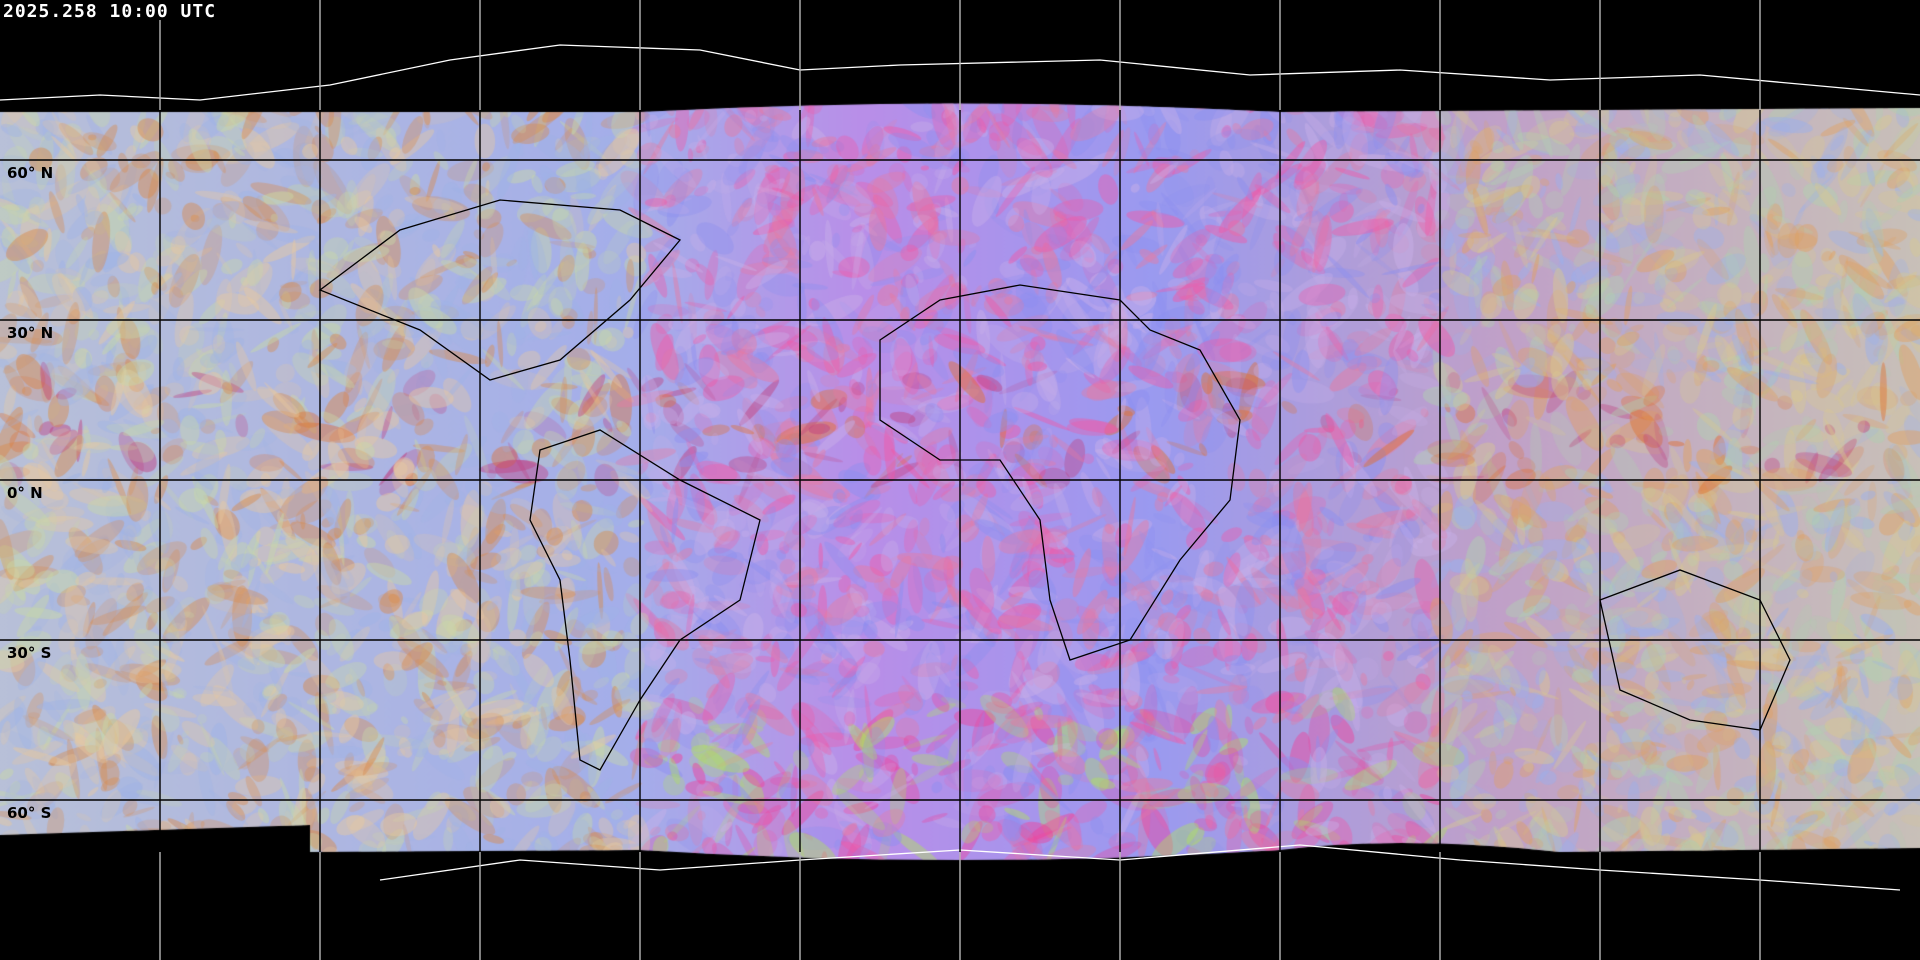 The image size is (1920, 960). Describe the element at coordinates (29, 653) in the screenshot. I see `lat-label-30s: 30° S` at that location.